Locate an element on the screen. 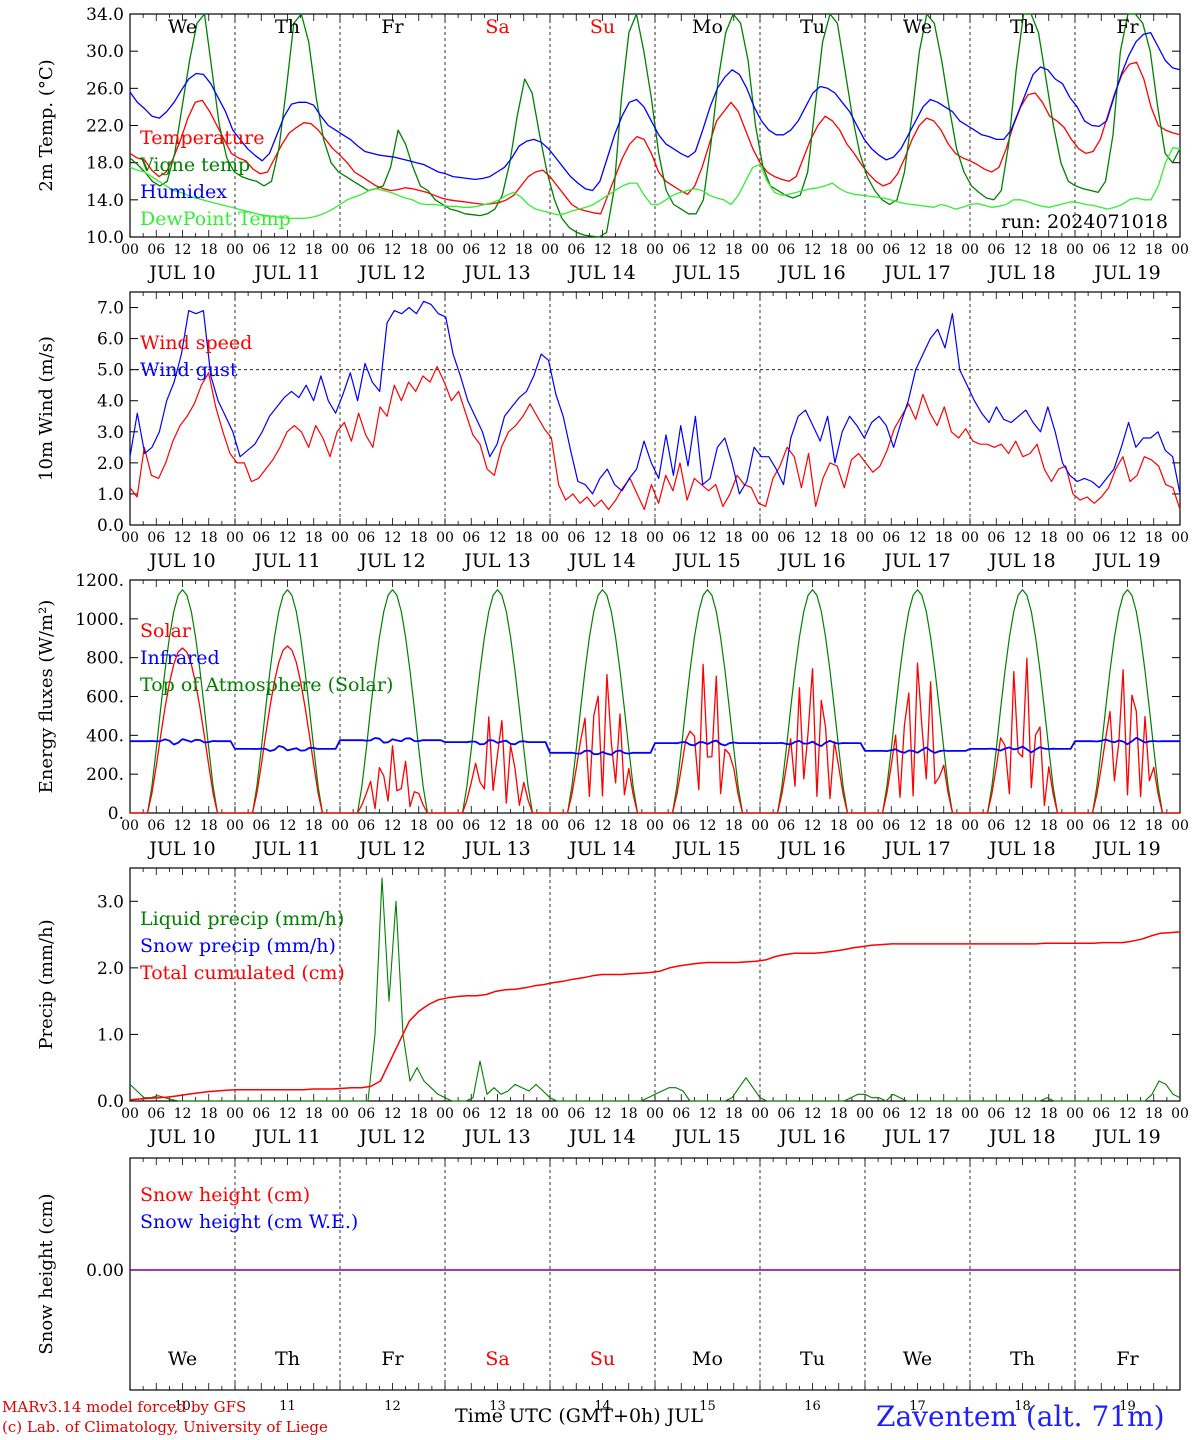  energy-day-label: JUL 12 is located at coordinates (391, 849).